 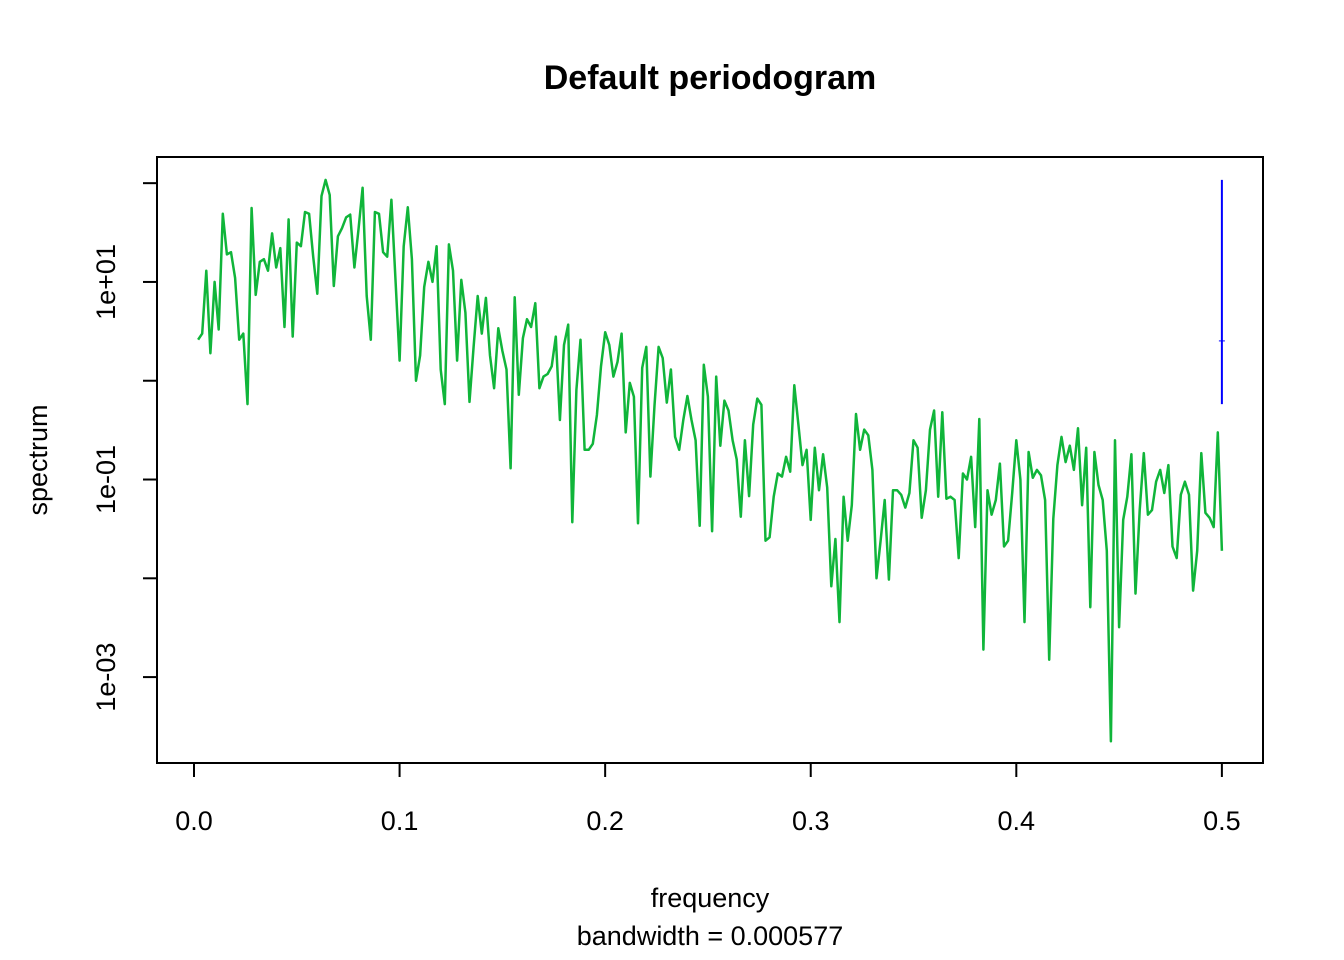 What do you see at coordinates (710, 936) in the screenshot?
I see `subtitle: bandwidth = 0.000577` at bounding box center [710, 936].